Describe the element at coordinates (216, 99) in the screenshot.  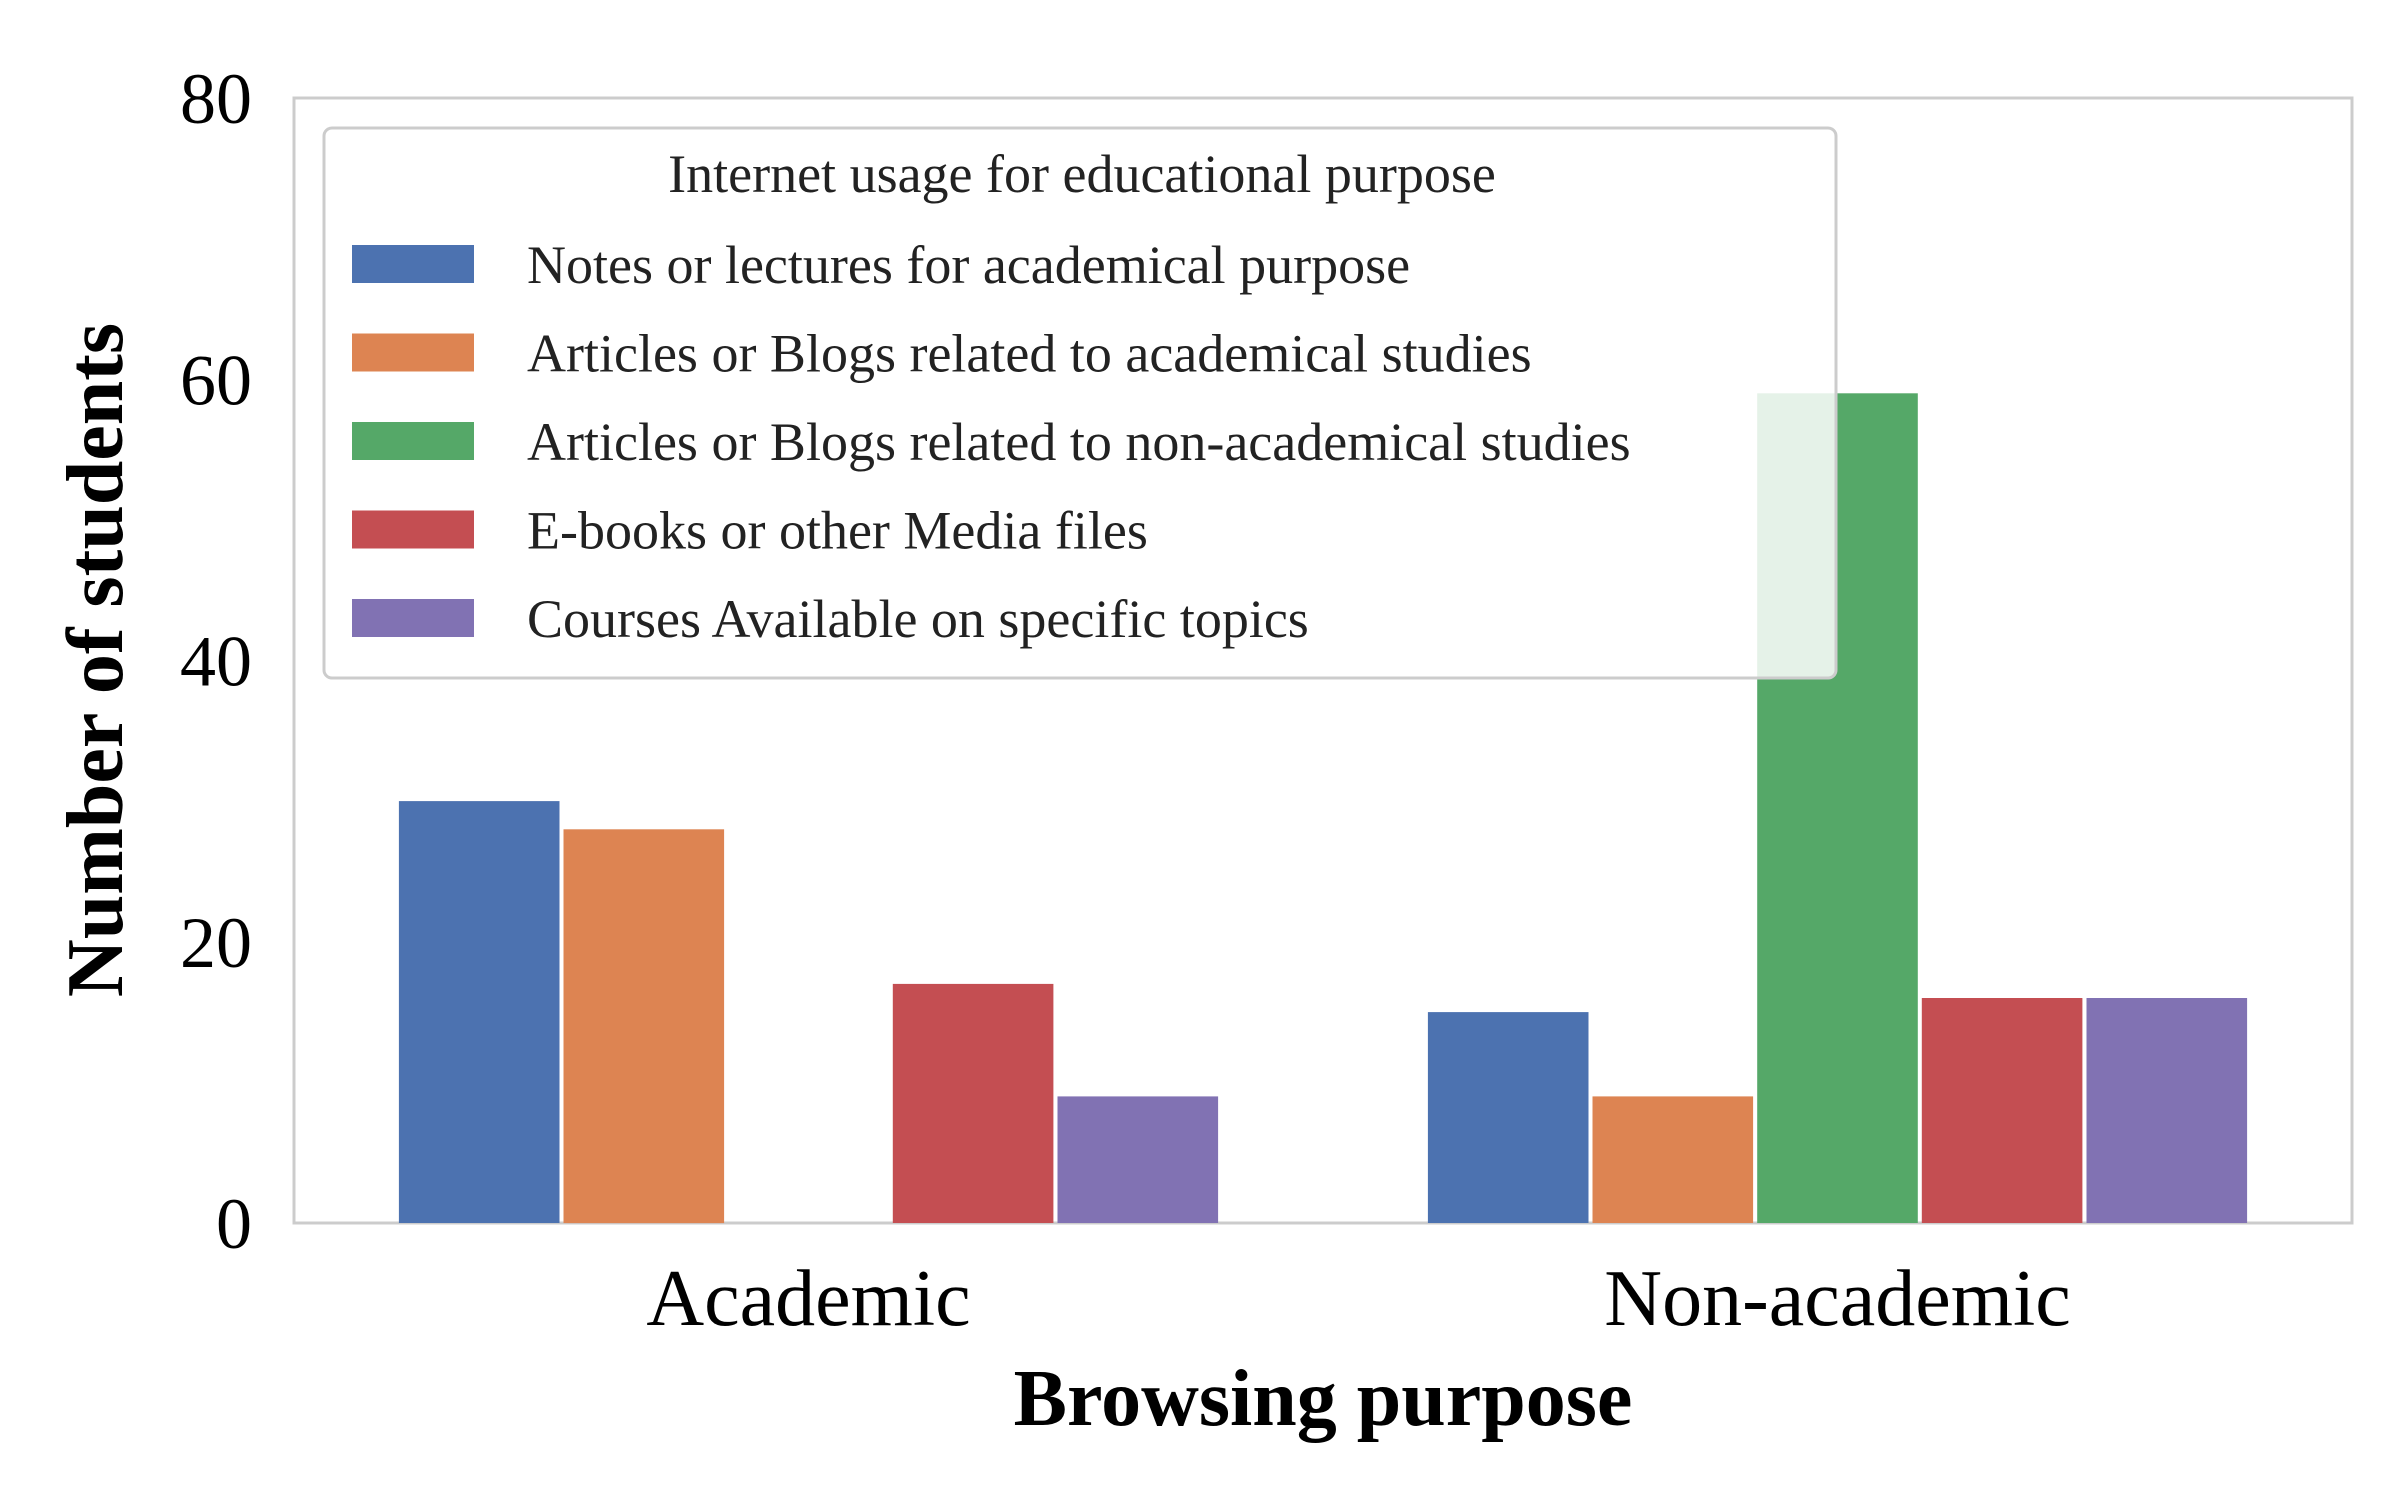
I see `y-tick-label: 80` at that location.